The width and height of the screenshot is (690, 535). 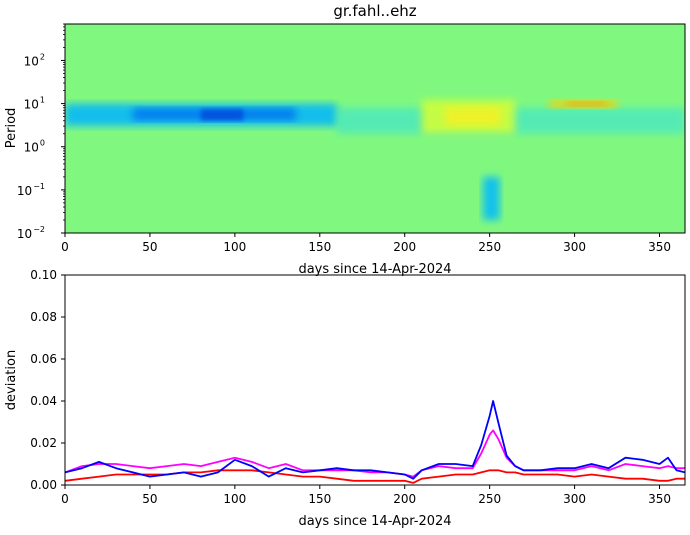 What do you see at coordinates (43, 317) in the screenshot?
I see `bottom-y-tick-label: 0.08` at bounding box center [43, 317].